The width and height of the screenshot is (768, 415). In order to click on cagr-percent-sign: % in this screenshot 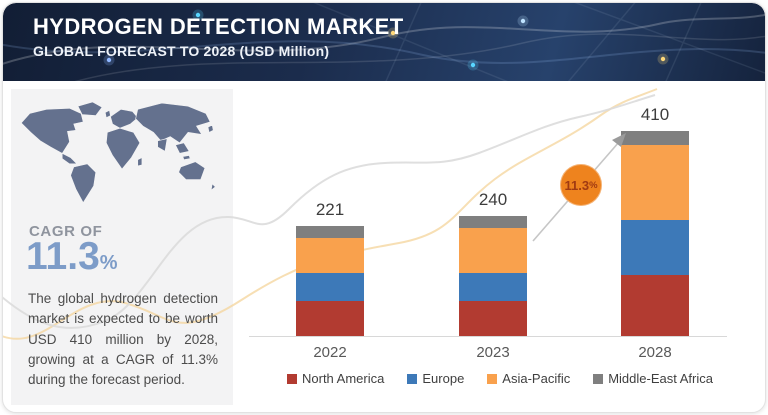, I will do `click(108, 263)`.